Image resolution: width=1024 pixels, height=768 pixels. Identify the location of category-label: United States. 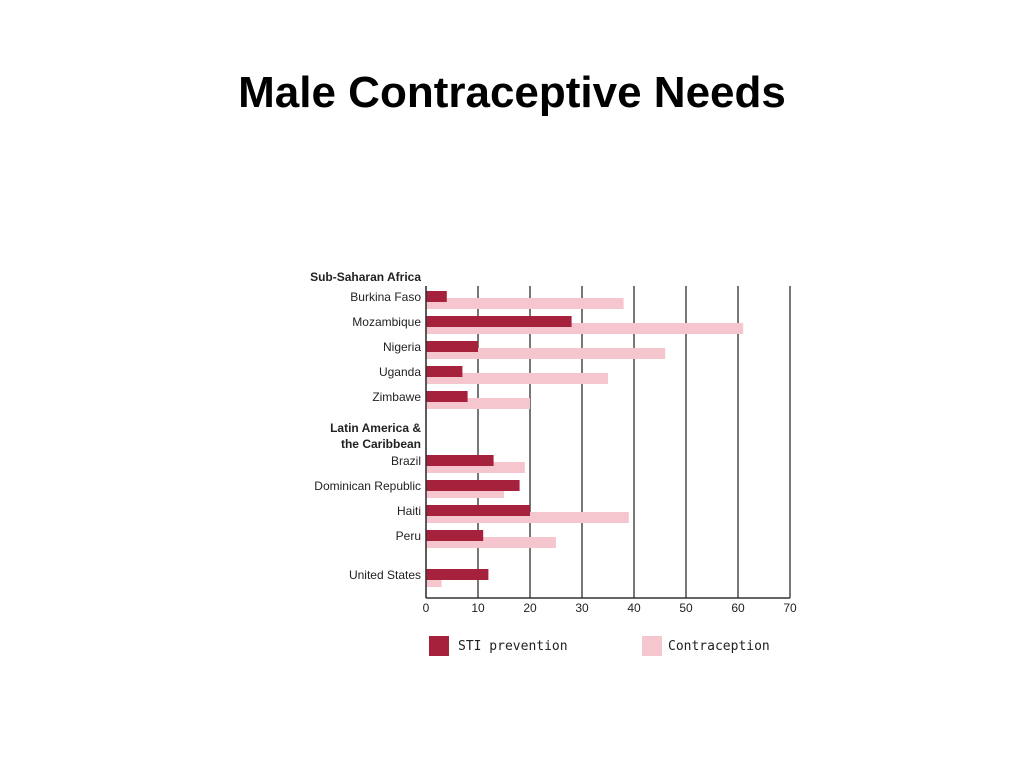
(385, 575).